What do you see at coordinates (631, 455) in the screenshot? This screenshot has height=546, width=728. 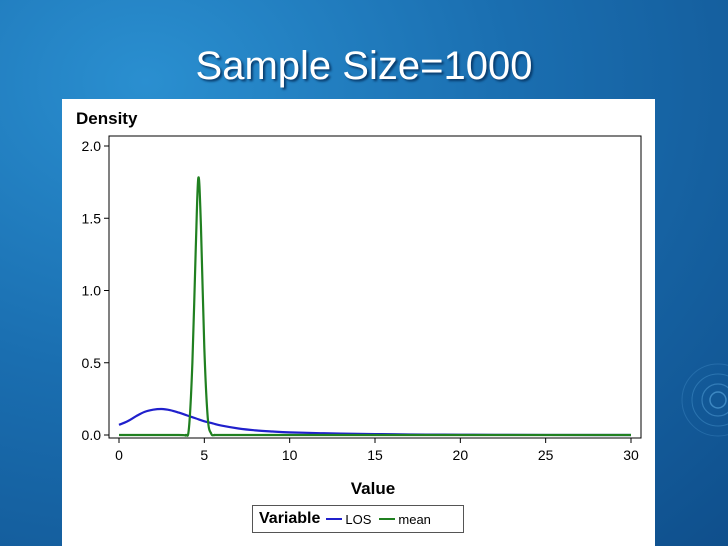 I see `x-tick-label: 30` at bounding box center [631, 455].